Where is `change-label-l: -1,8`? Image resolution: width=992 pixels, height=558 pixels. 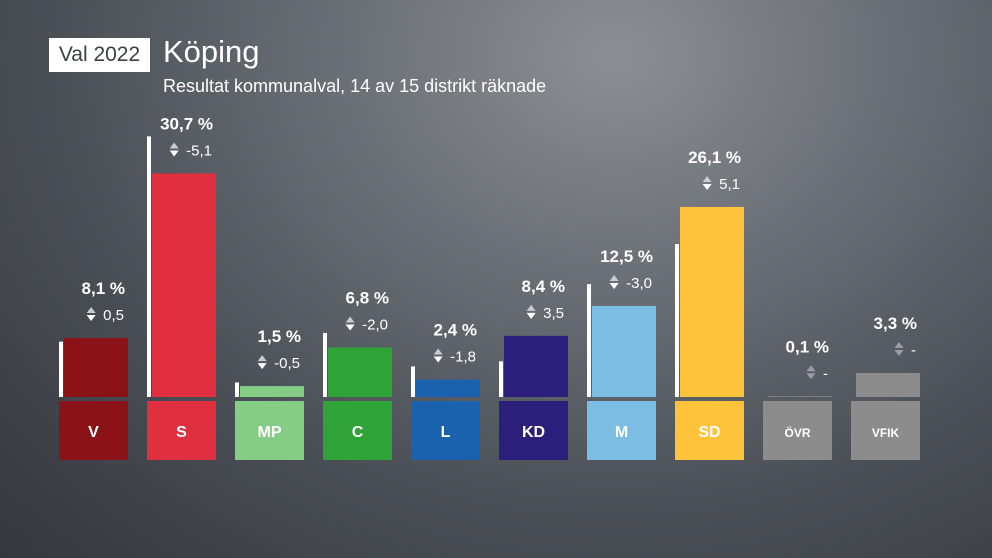
change-label-l: -1,8 is located at coordinates (463, 357).